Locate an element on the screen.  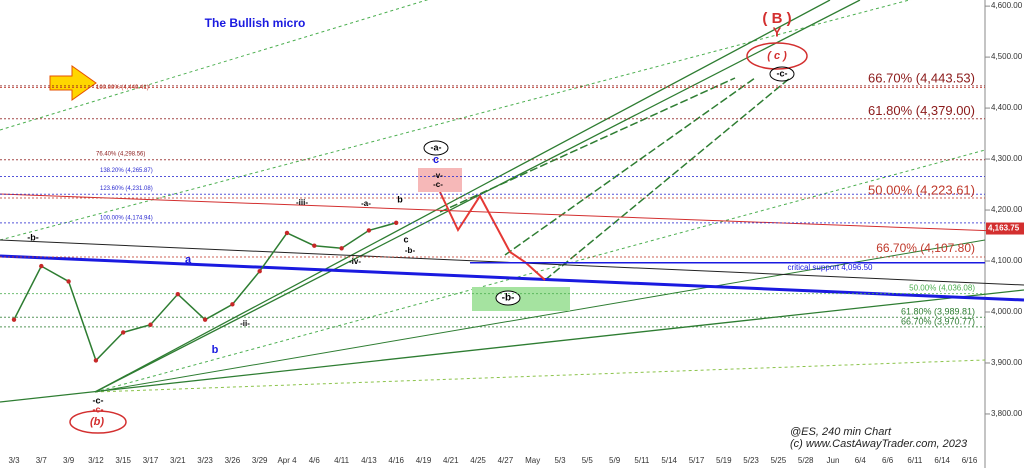
x-tick-label: 5/28 is located at coordinates (806, 460).